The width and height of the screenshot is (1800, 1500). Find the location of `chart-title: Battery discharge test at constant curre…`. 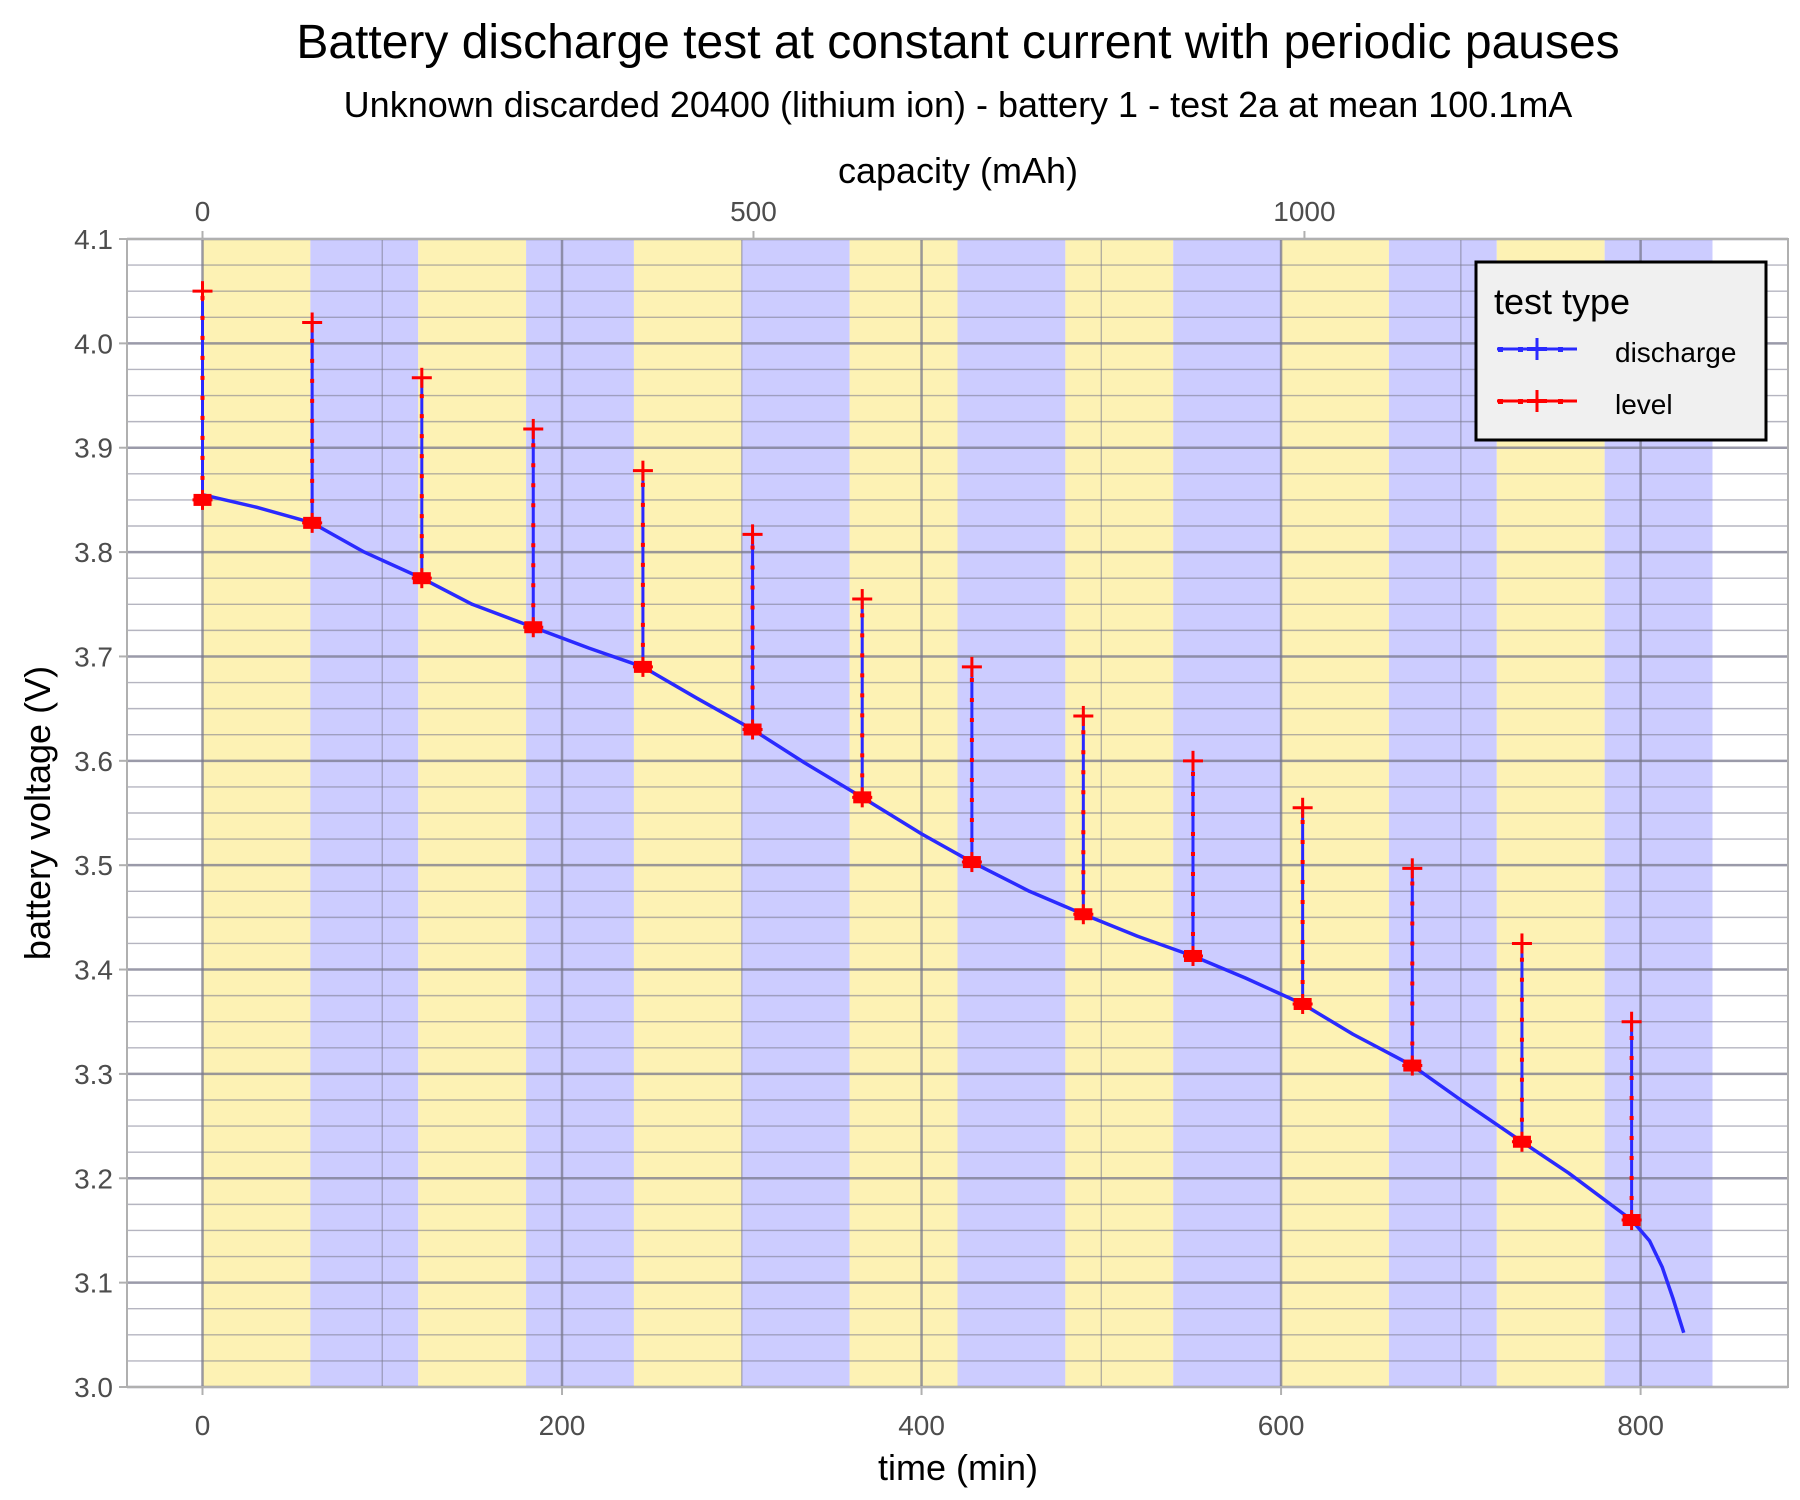

chart-title: Battery discharge test at constant curre… is located at coordinates (957, 42).